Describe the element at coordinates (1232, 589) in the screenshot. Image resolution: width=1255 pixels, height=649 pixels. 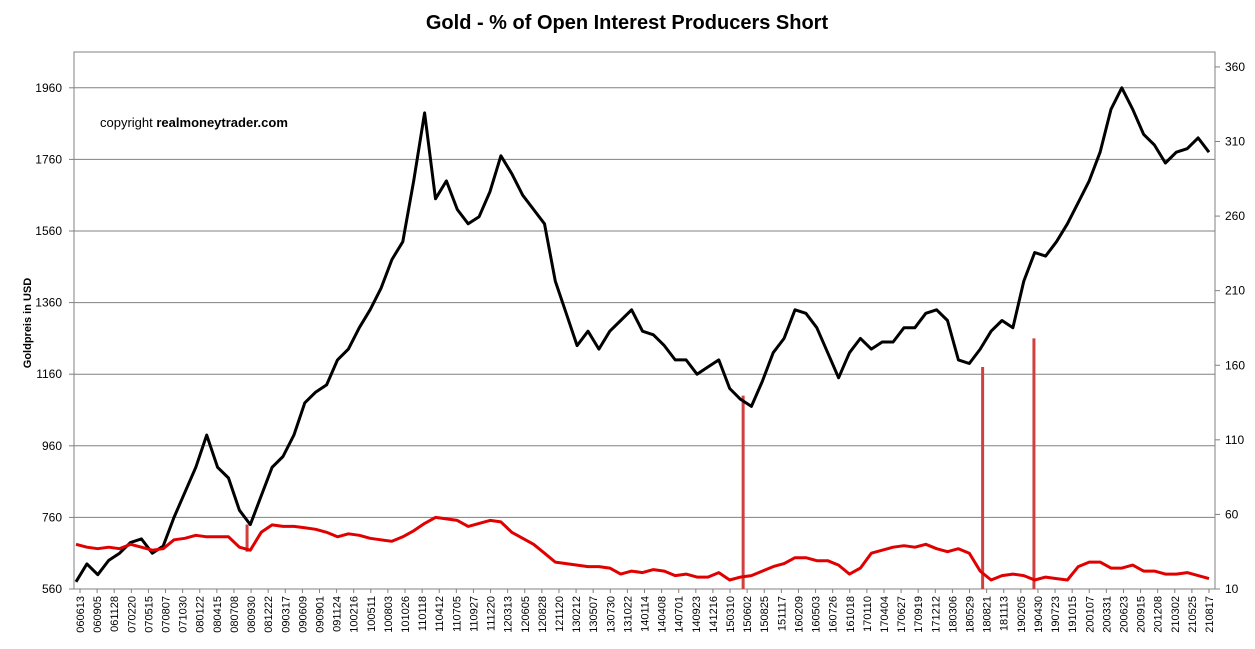
I see `y-right-tick-label: 10` at that location.